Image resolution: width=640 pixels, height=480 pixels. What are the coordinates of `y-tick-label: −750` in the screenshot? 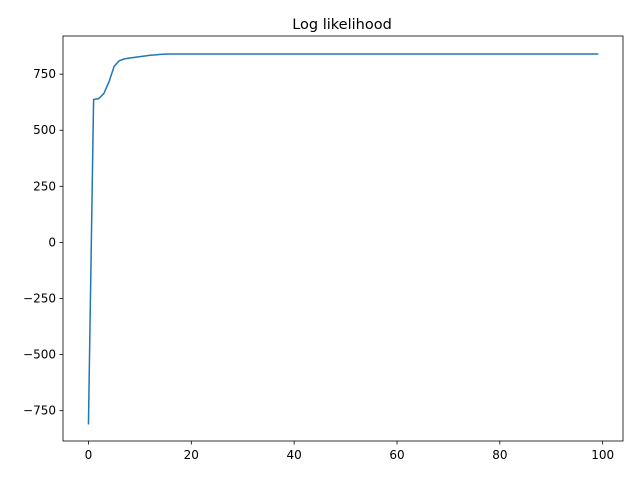 It's located at (39, 411).